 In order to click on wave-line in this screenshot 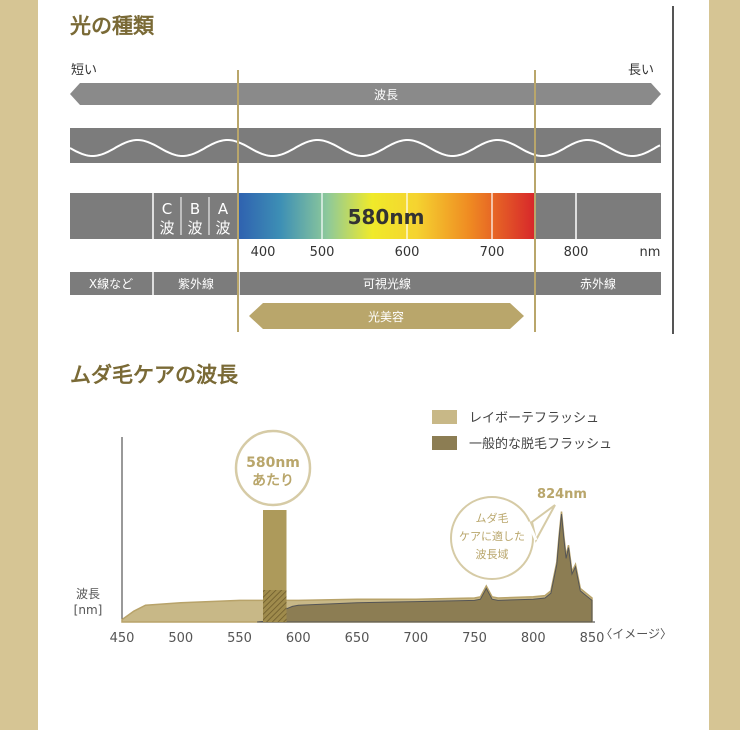, I will do `click(365, 148)`.